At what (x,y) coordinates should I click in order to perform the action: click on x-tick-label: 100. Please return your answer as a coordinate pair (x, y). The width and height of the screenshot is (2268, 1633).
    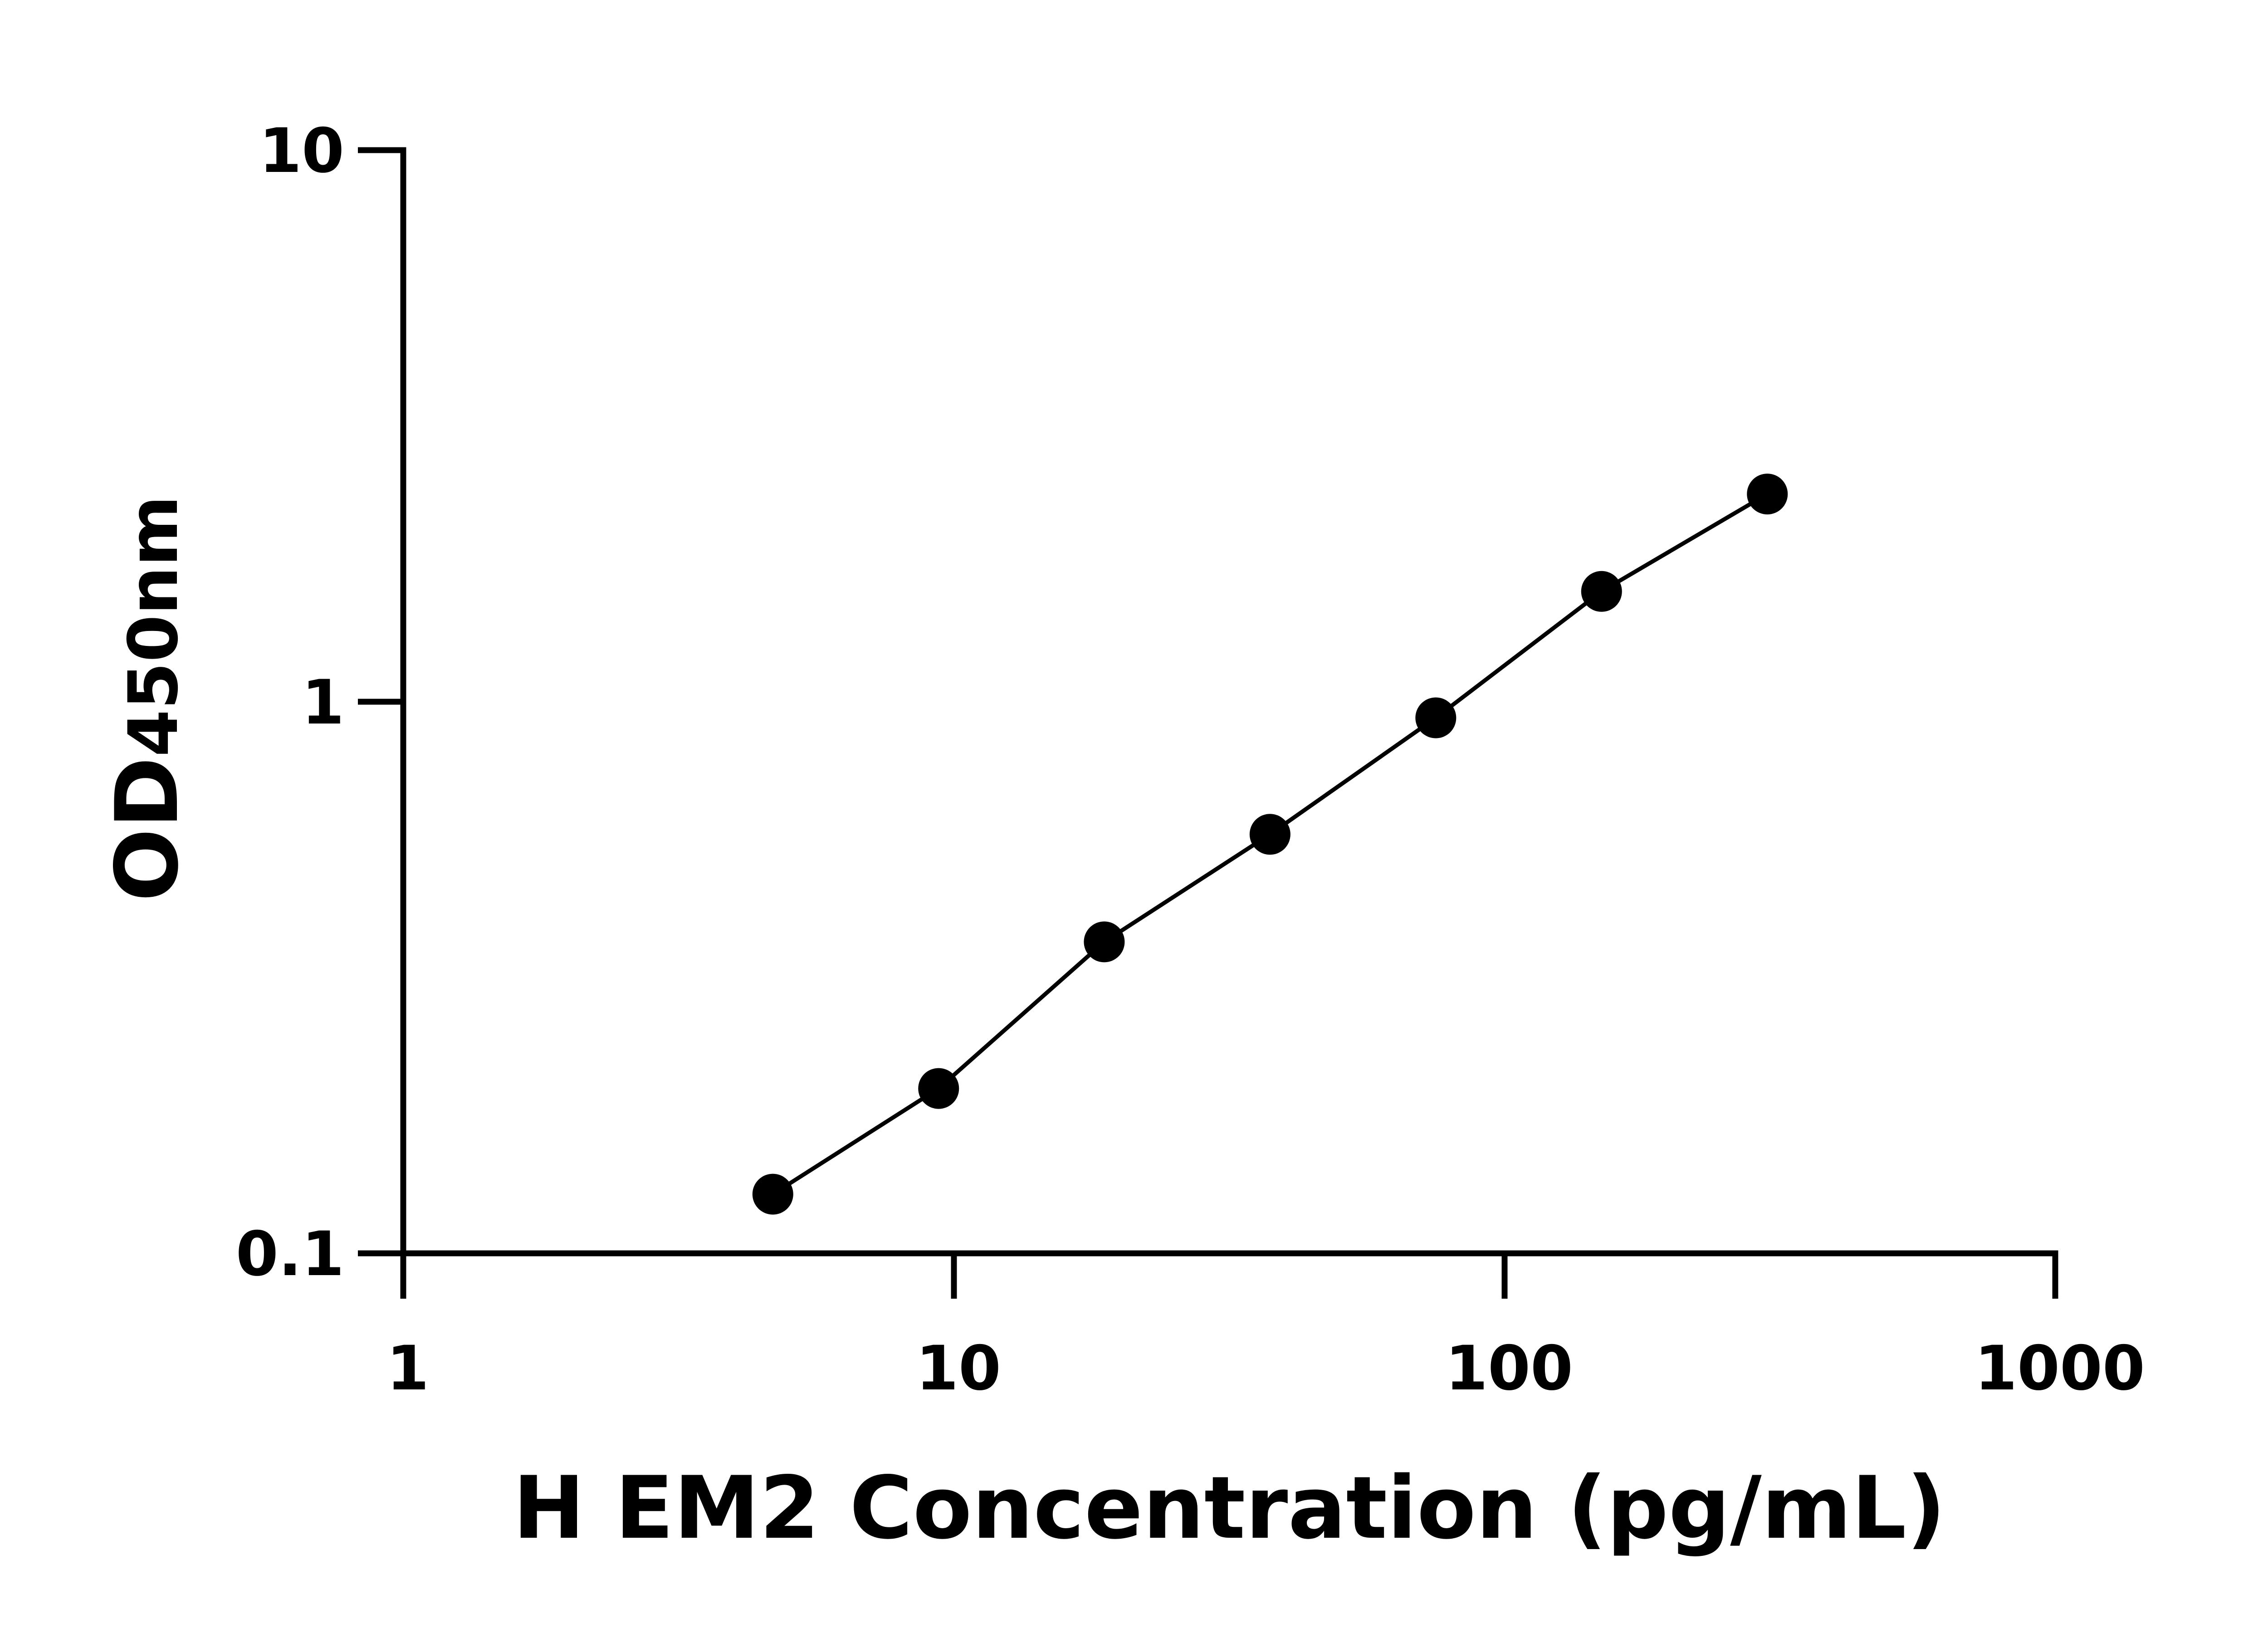
    Looking at the image, I should click on (1509, 1368).